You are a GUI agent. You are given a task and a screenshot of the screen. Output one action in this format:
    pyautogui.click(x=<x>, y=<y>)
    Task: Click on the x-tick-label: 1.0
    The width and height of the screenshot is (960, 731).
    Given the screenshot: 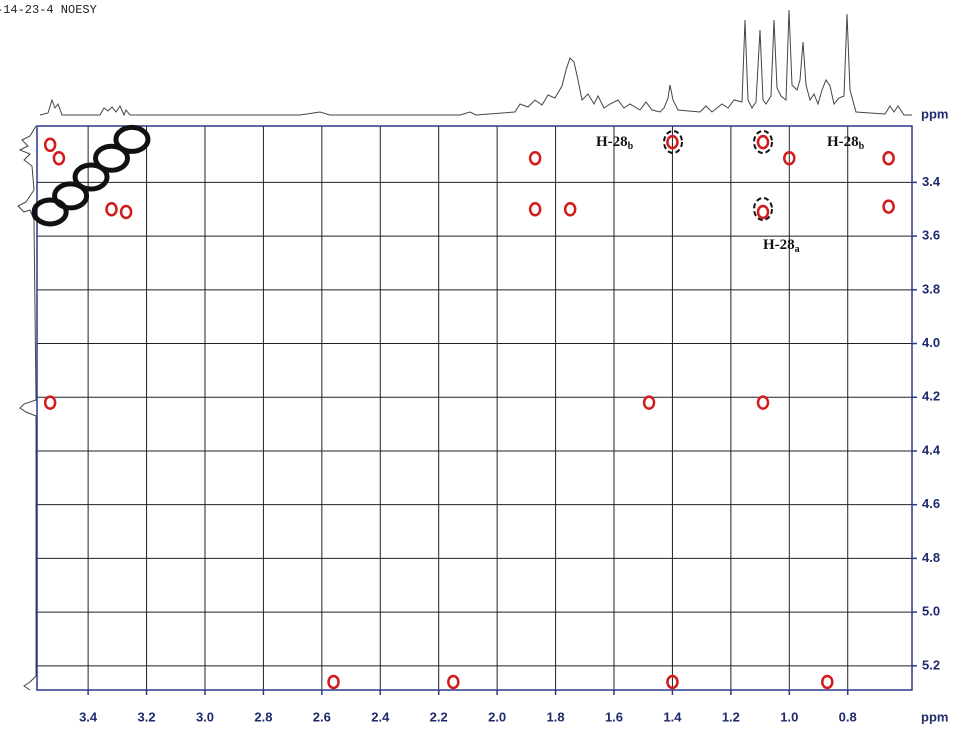 What is the action you would take?
    pyautogui.click(x=789, y=716)
    